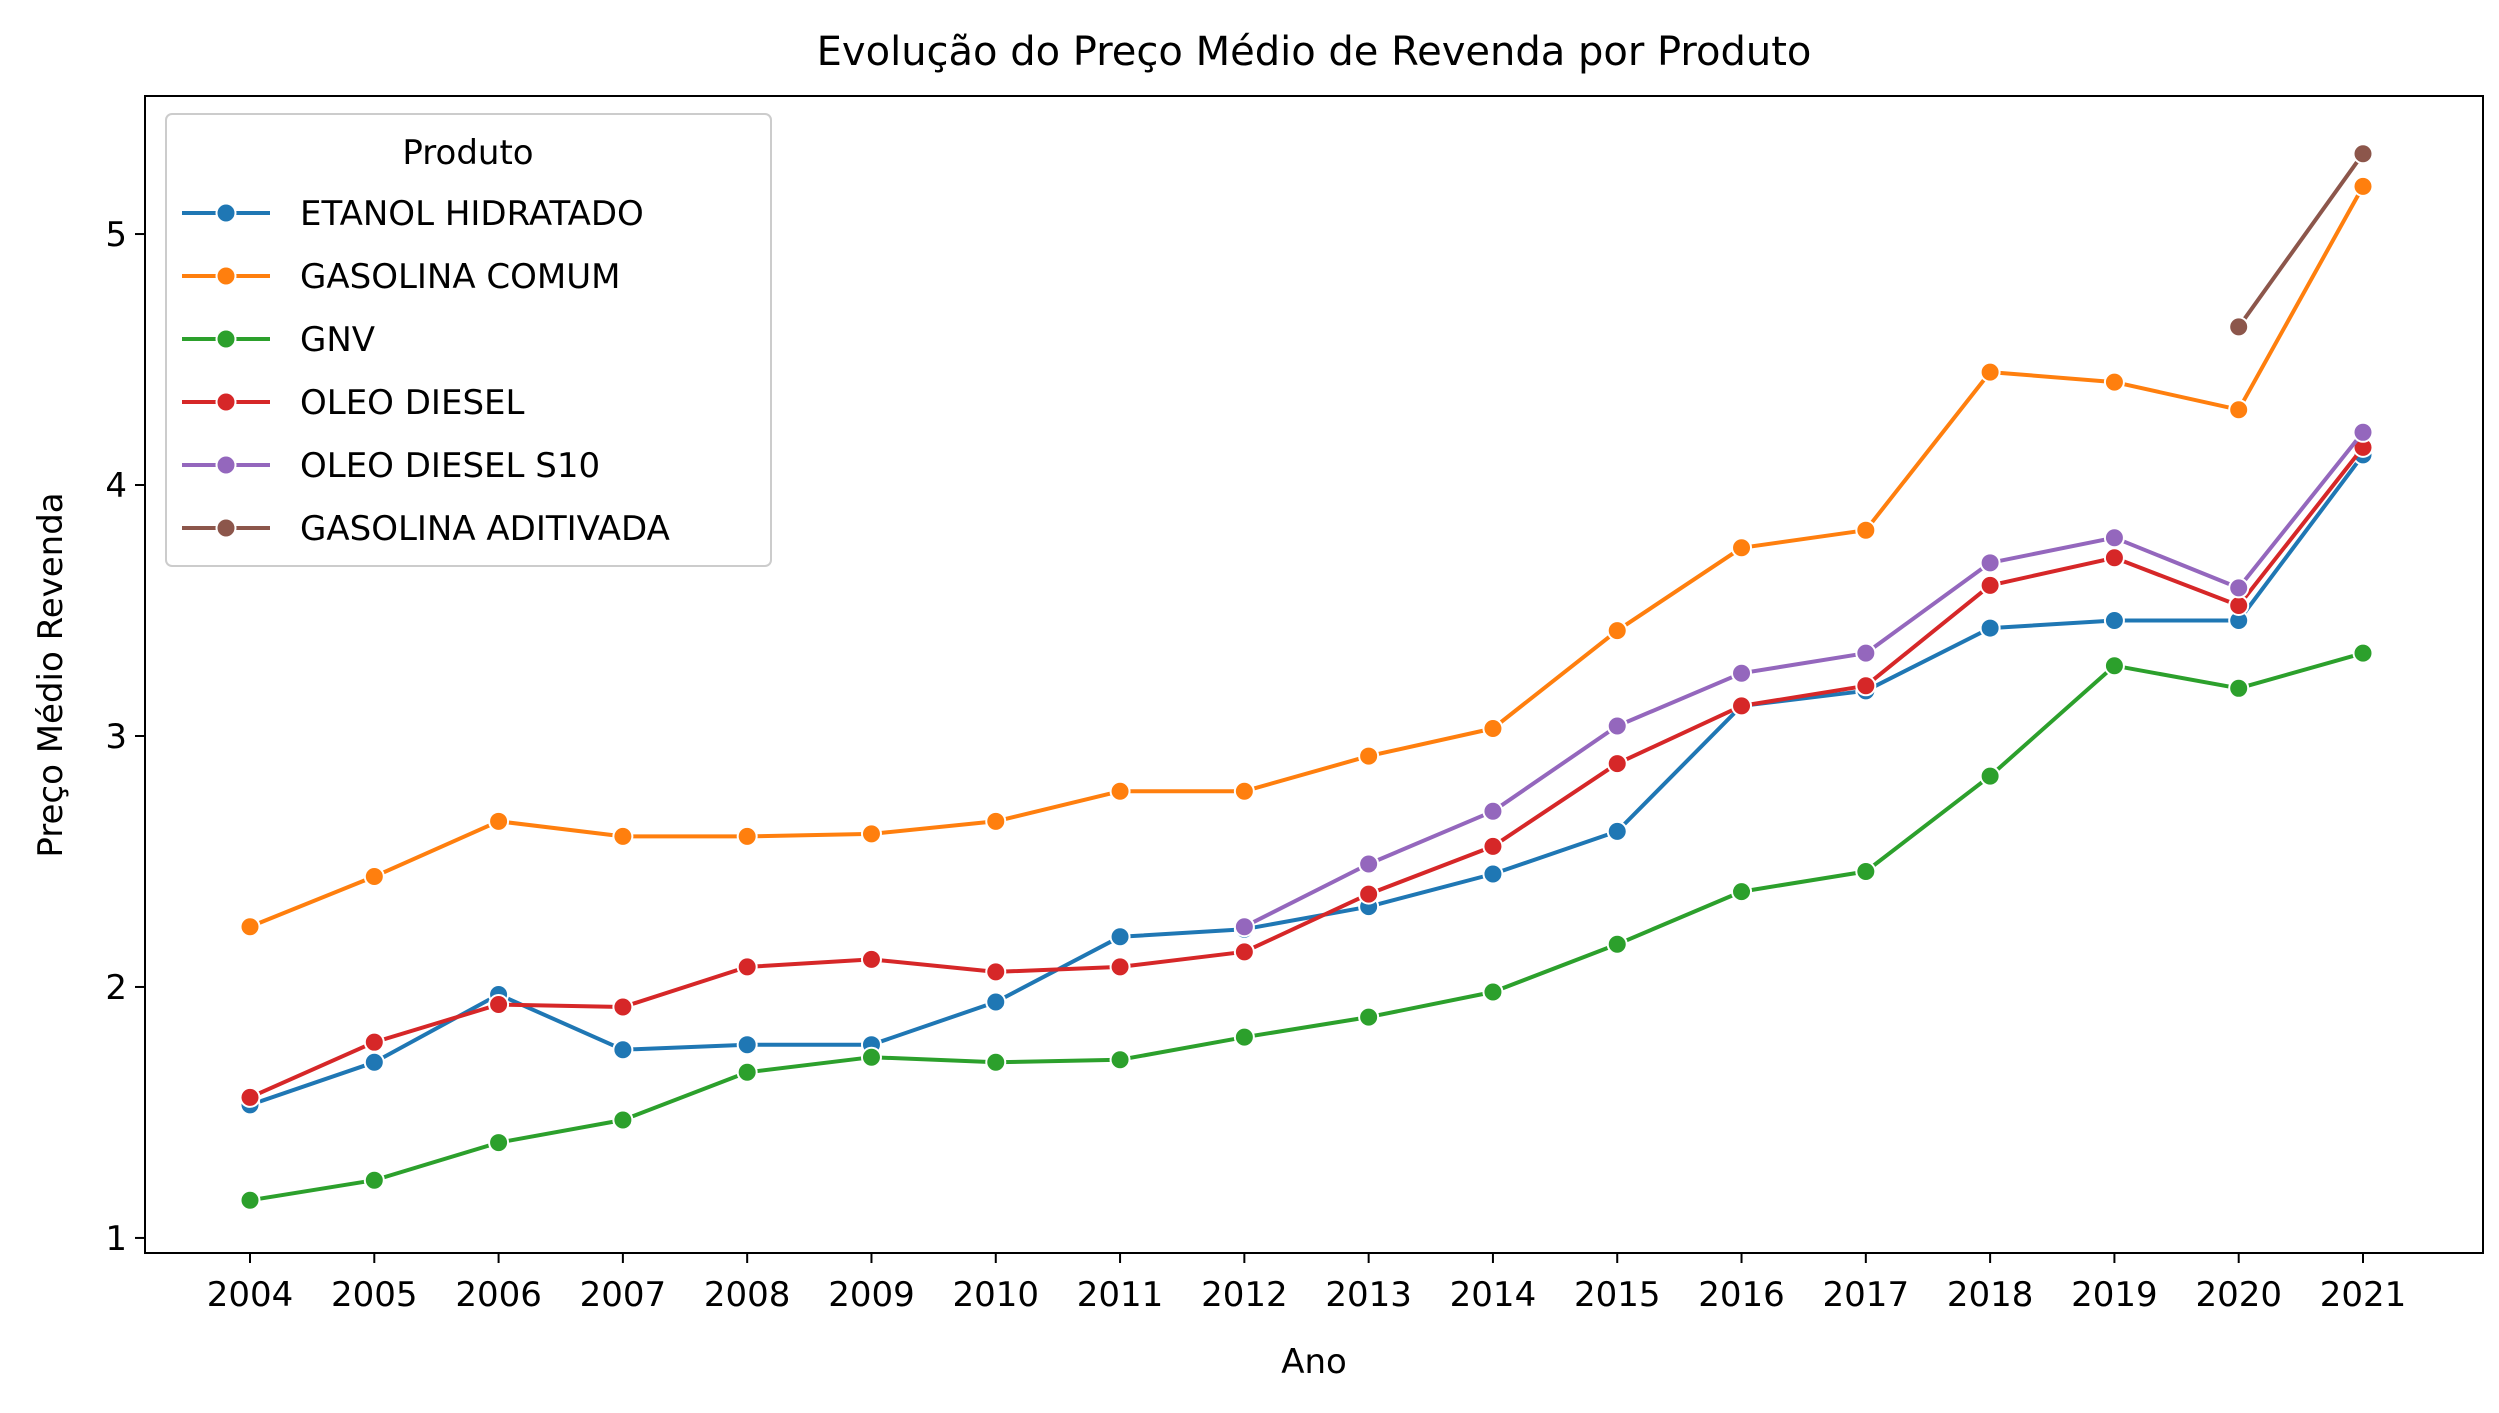  I want to click on x-tick-label: 2014, so click(1493, 1295).